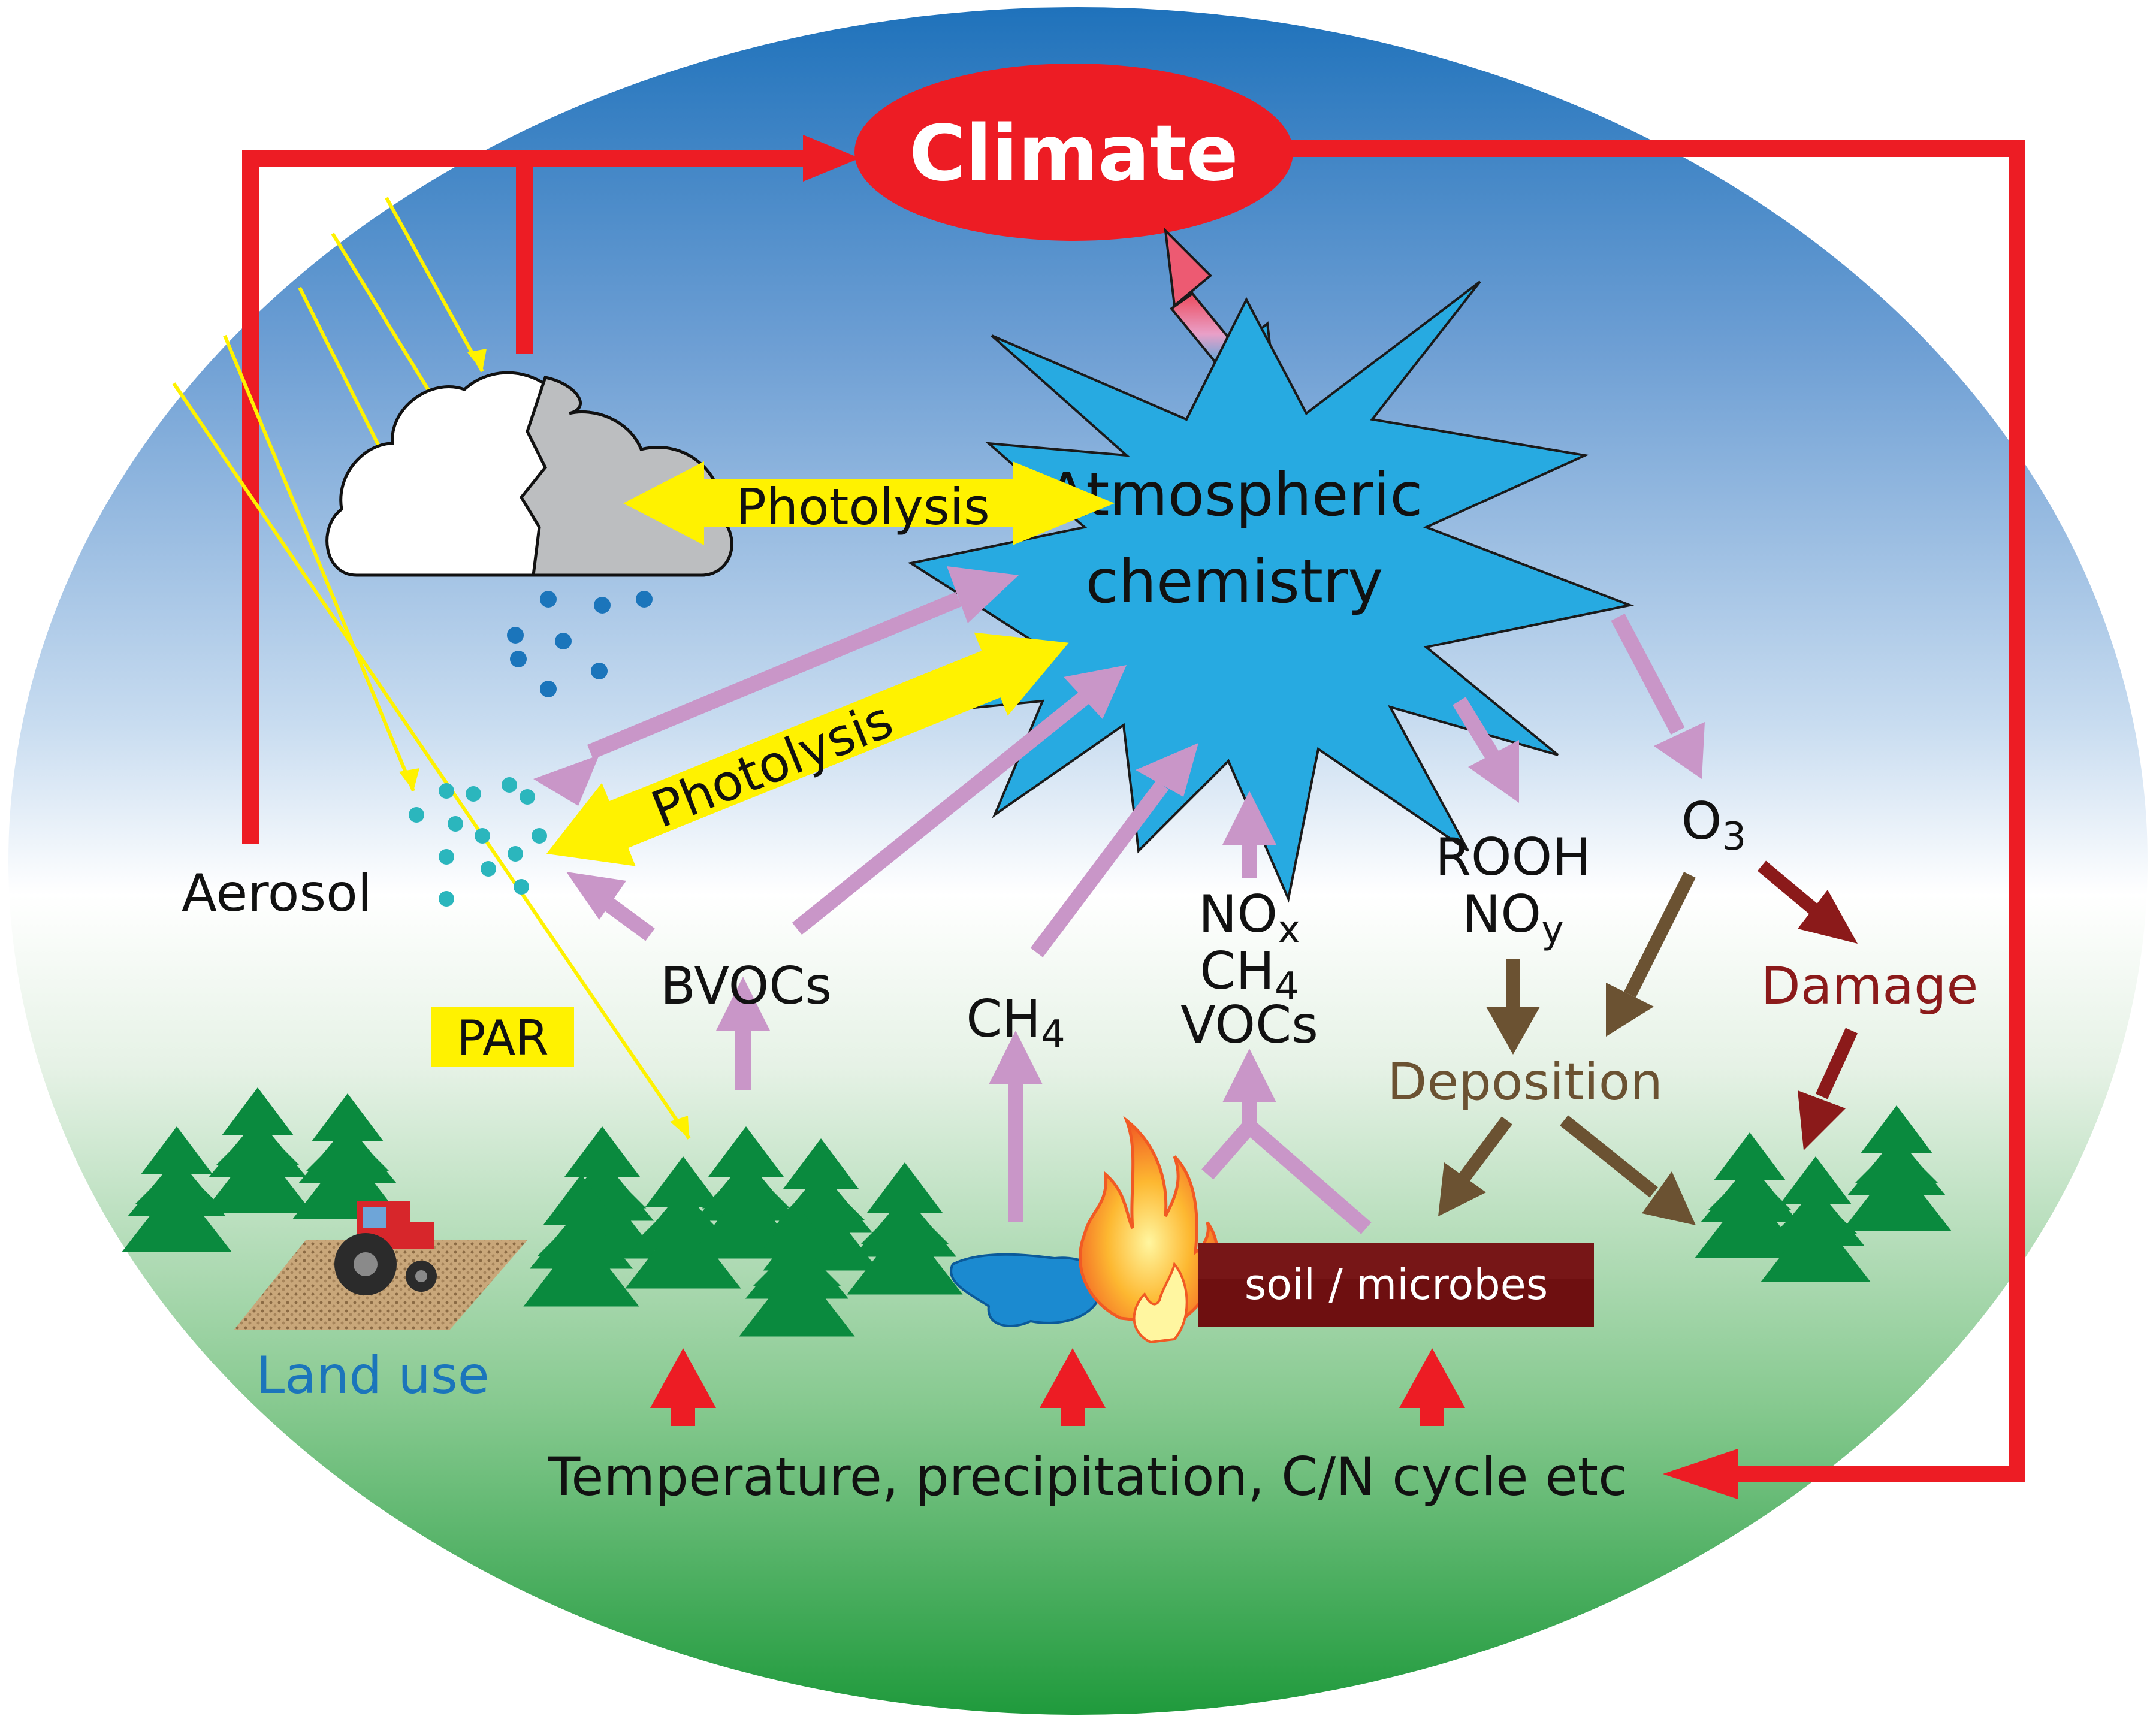  Describe the element at coordinates (1513, 918) in the screenshot. I see `noy-label: NOy` at that location.